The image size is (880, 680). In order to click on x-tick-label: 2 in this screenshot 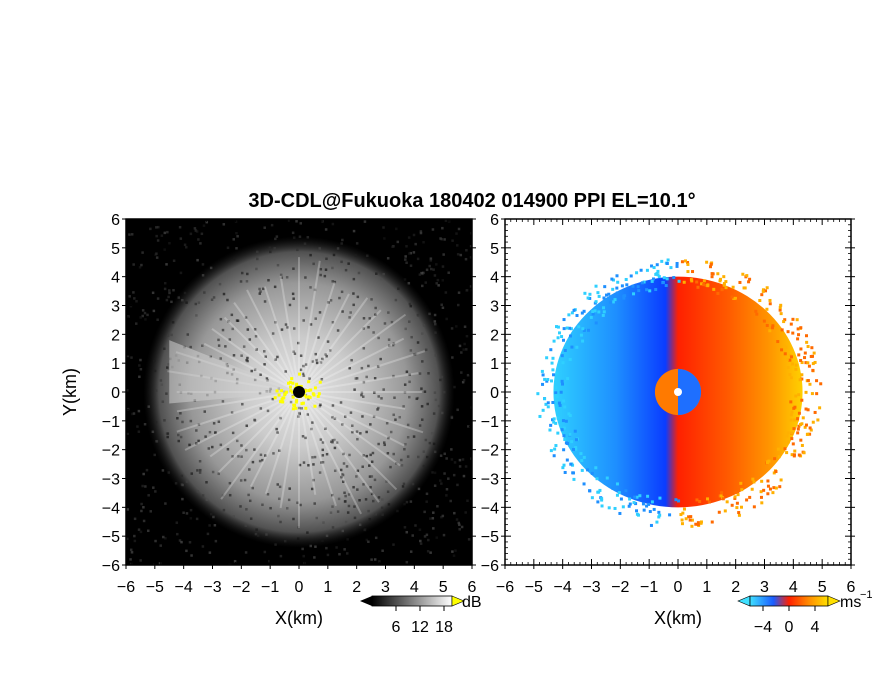, I will do `click(735, 587)`.